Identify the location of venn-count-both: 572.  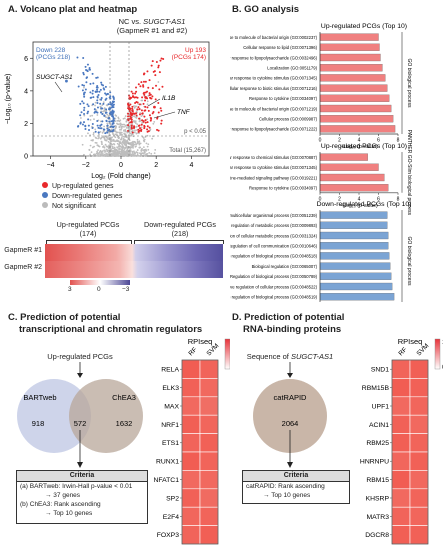
(80, 423).